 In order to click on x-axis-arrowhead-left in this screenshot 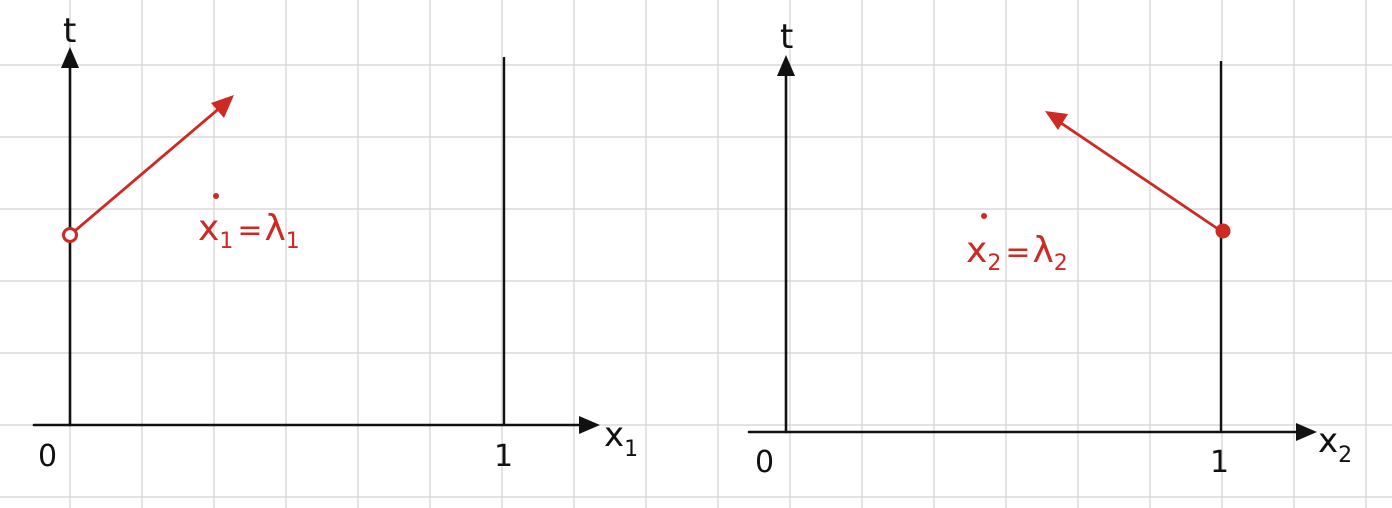, I will do `click(589, 425)`.